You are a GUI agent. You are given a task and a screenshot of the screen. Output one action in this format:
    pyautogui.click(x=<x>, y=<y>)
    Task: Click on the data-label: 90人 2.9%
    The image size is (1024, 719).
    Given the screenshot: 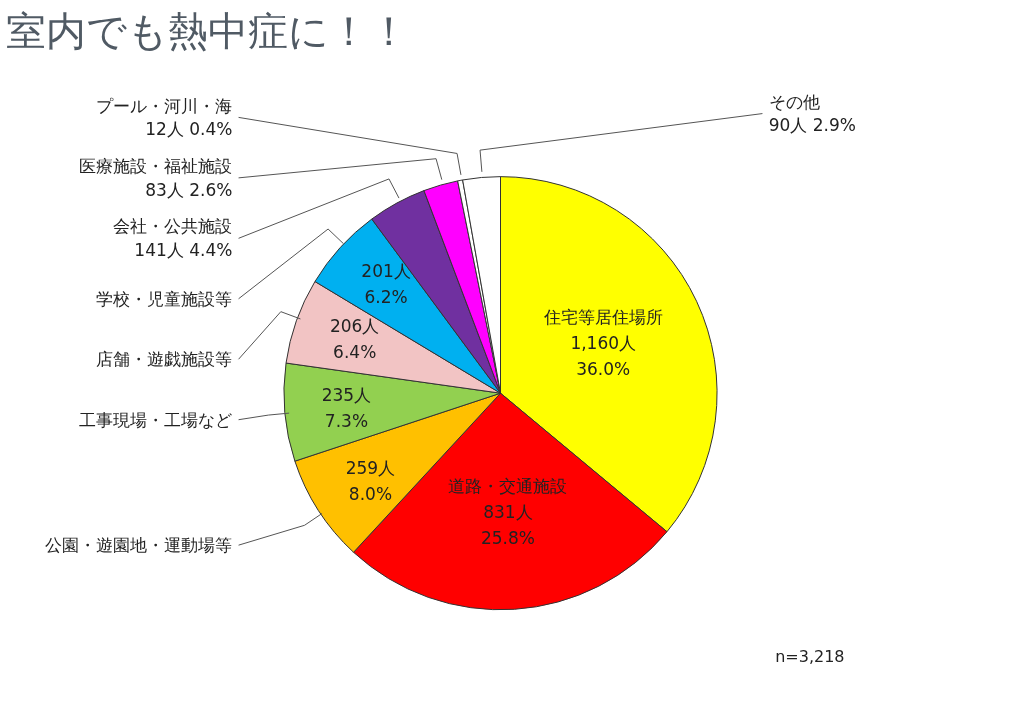 What is the action you would take?
    pyautogui.click(x=812, y=125)
    